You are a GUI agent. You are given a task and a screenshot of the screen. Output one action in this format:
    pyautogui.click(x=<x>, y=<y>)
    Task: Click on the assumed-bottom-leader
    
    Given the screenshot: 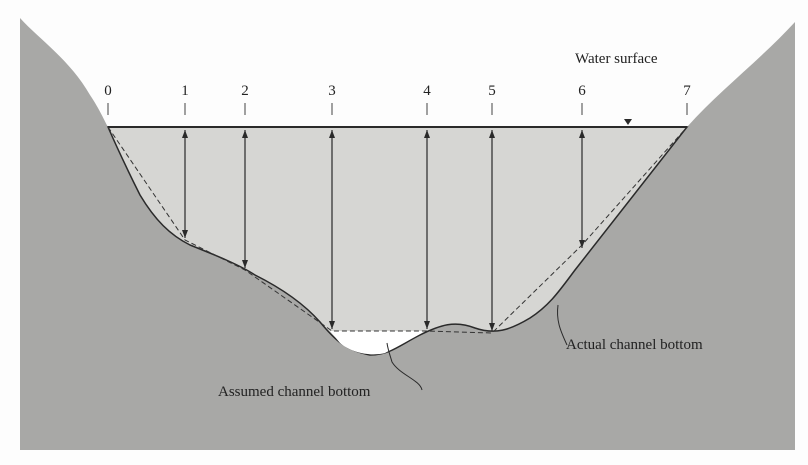 What is the action you would take?
    pyautogui.click(x=404, y=366)
    